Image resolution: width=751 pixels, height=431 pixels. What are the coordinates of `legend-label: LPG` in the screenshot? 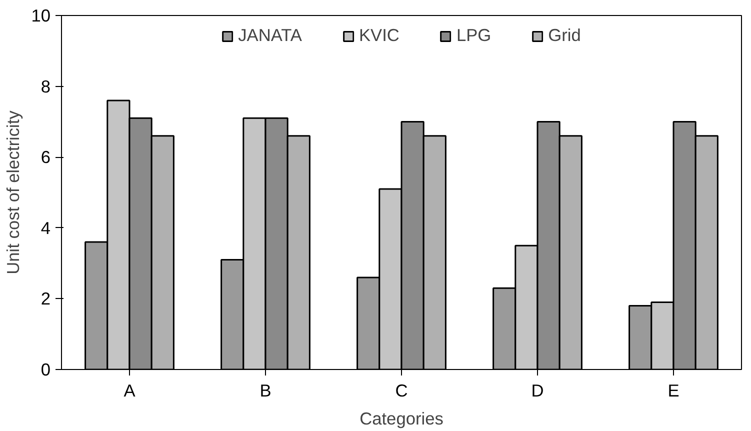 It's located at (474, 35).